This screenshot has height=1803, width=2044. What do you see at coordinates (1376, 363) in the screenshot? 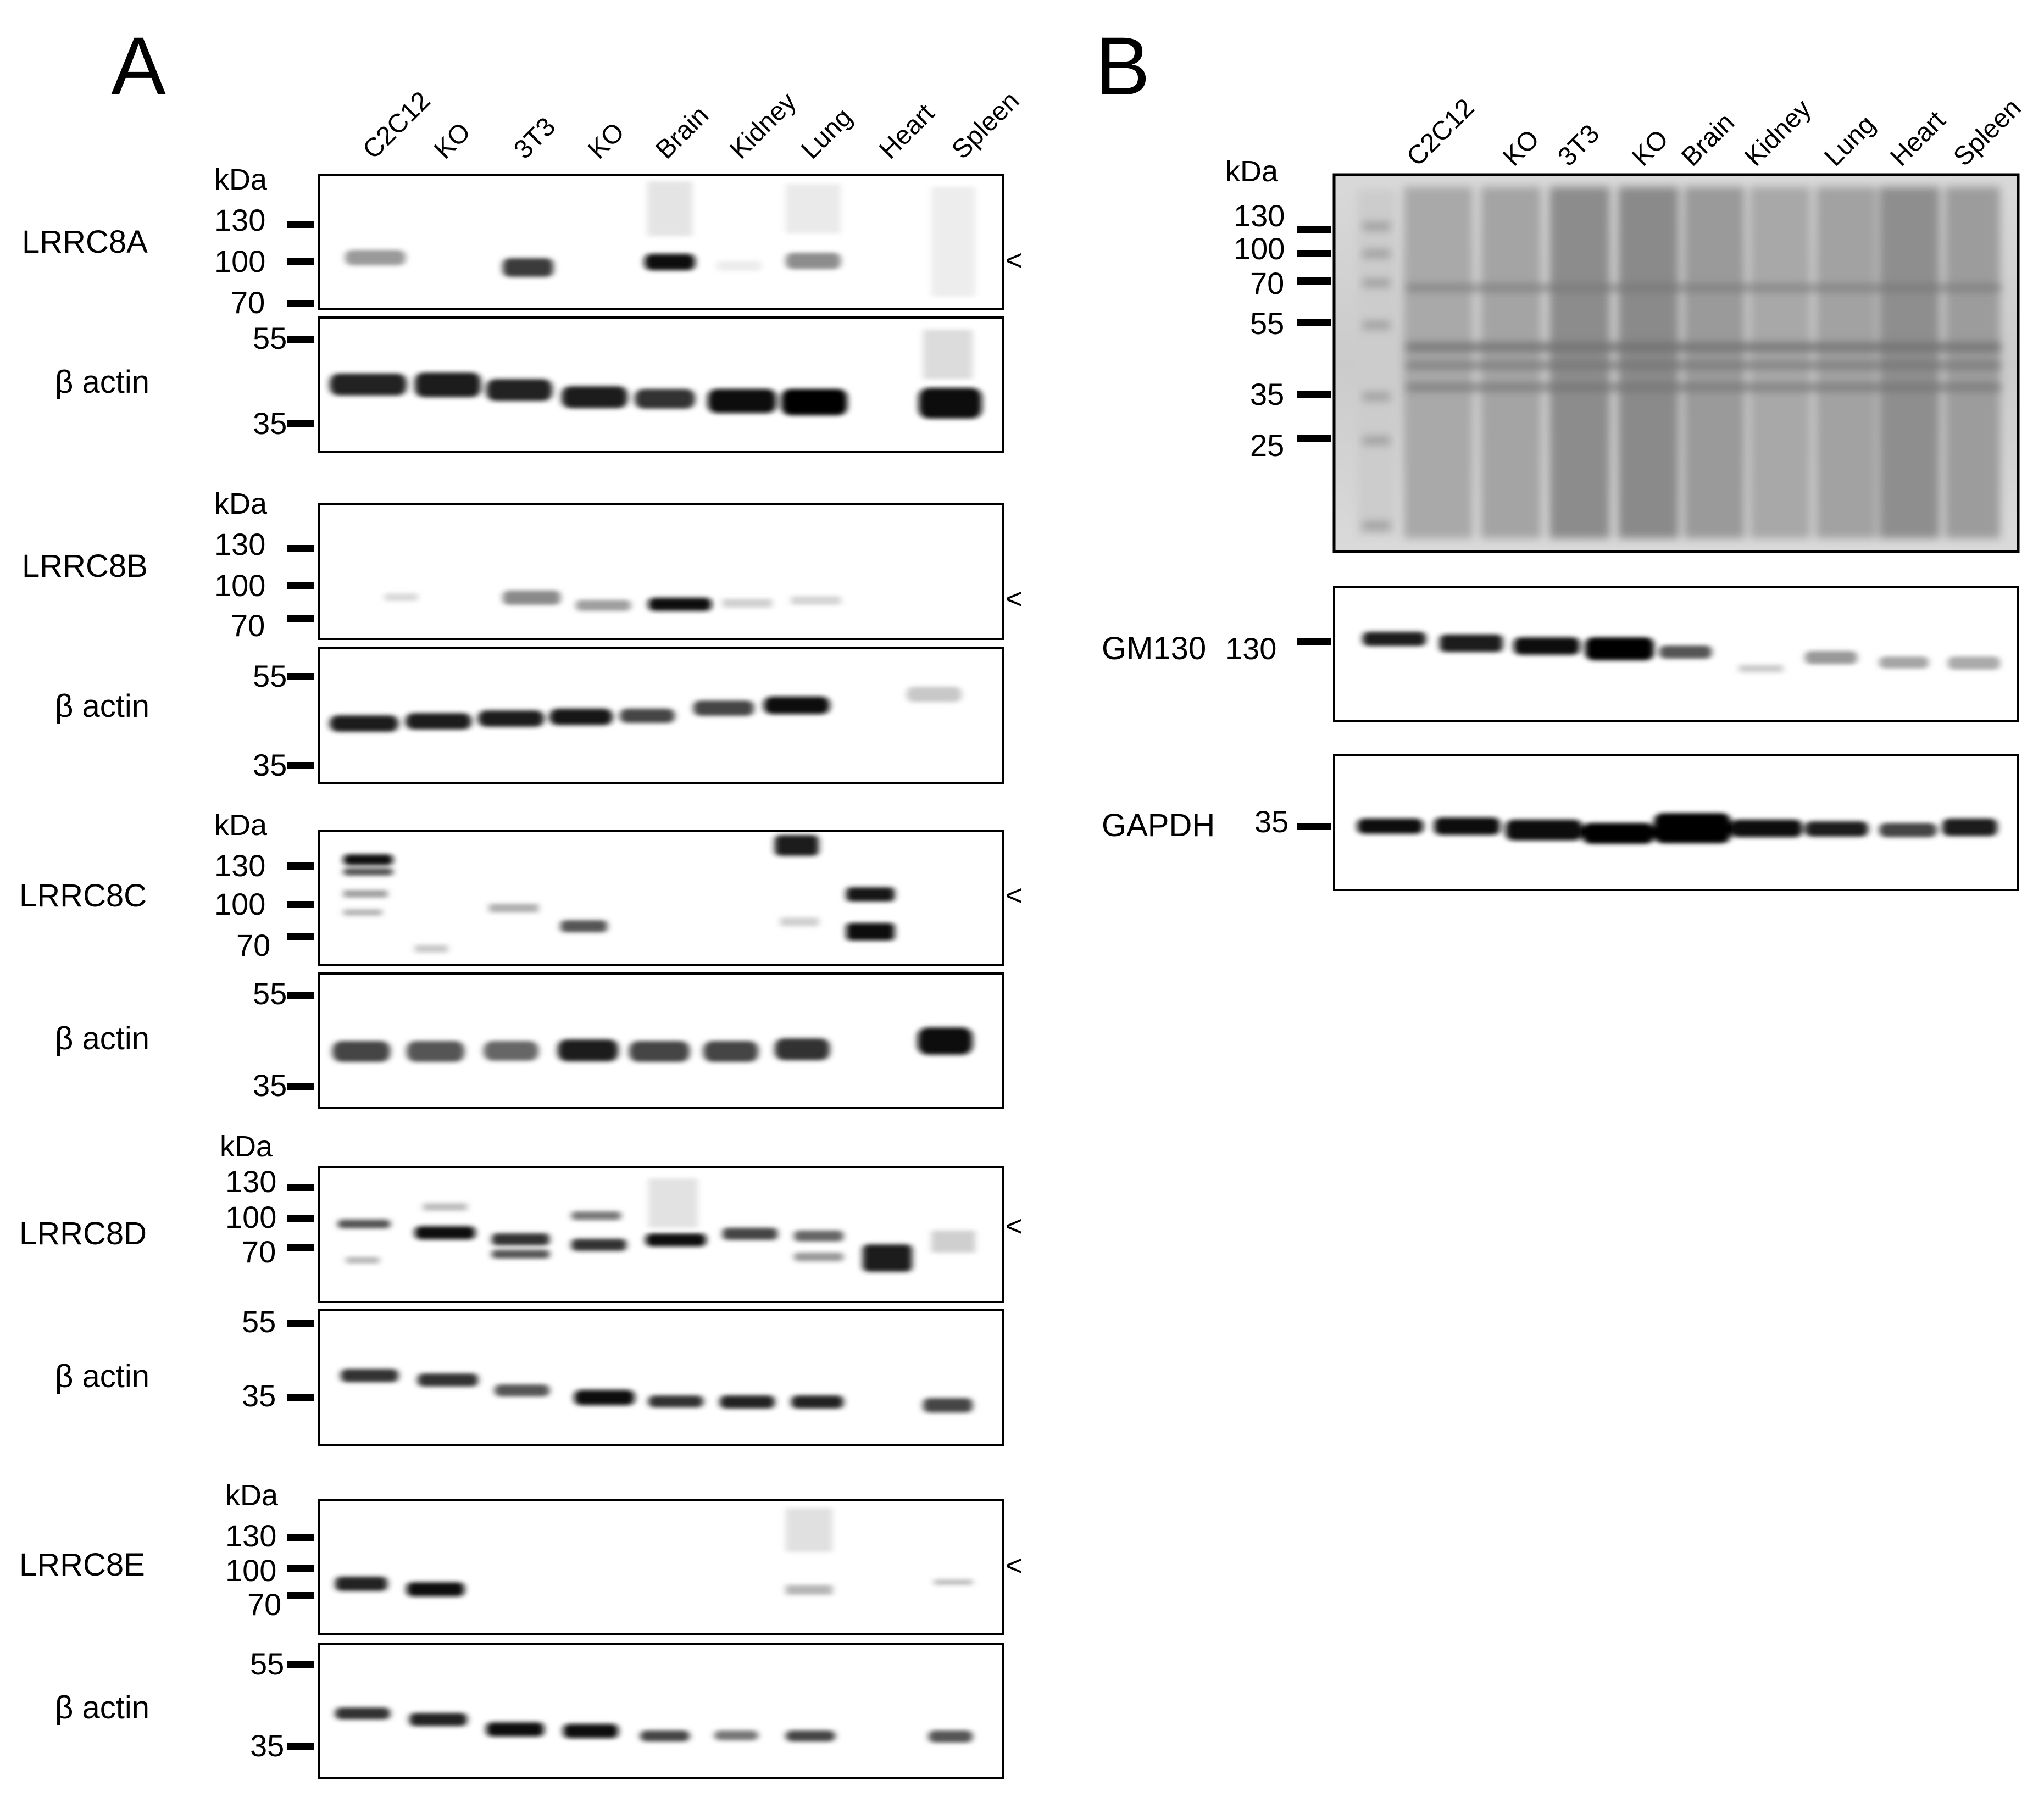
I see `ladder-lane` at bounding box center [1376, 363].